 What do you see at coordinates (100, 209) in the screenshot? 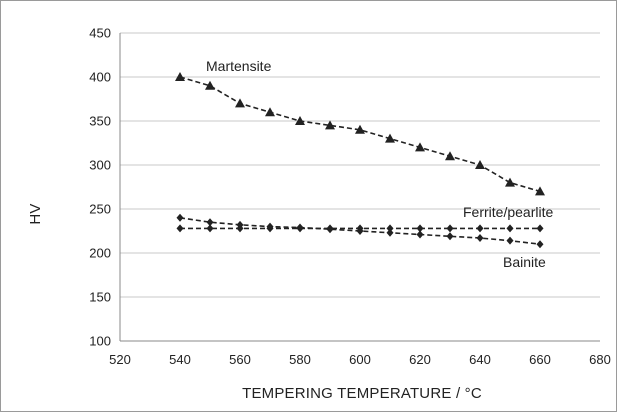
I see `y-tick-label-250: 250` at bounding box center [100, 209].